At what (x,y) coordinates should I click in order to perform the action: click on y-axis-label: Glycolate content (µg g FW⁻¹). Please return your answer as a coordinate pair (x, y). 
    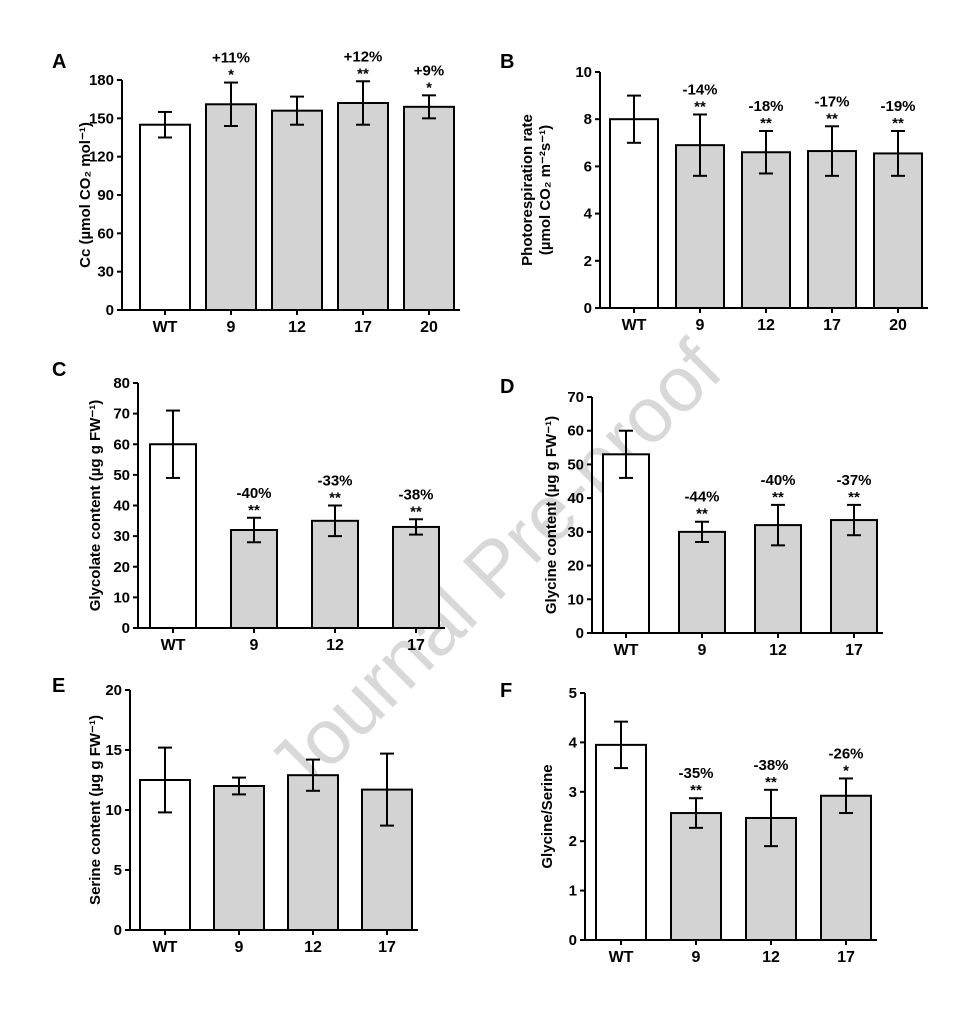
    Looking at the image, I should click on (95, 506).